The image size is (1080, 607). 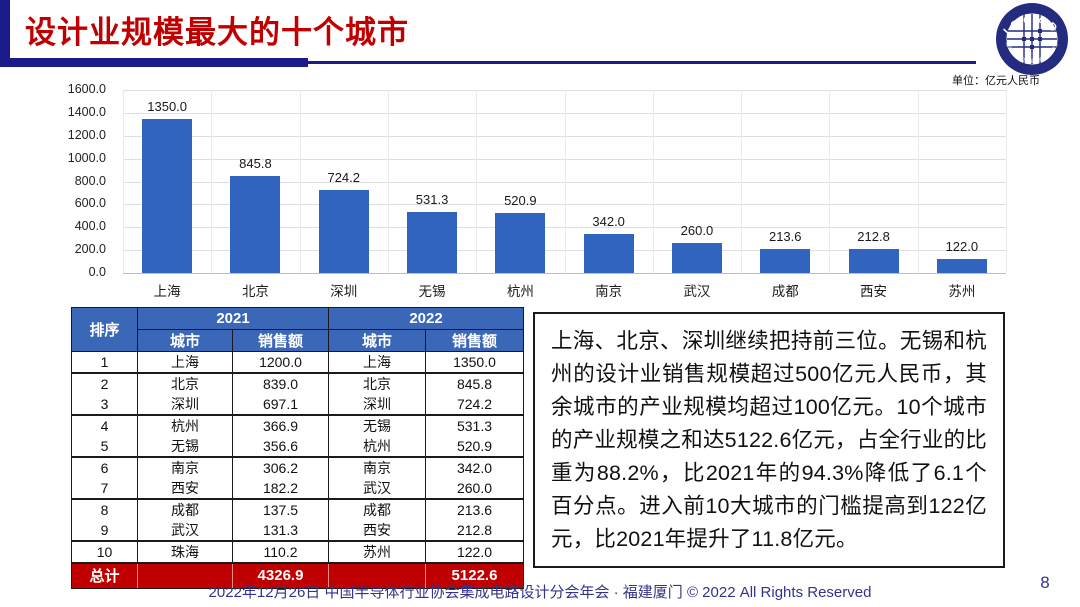 What do you see at coordinates (104, 575) in the screenshot?
I see `total-label: 总计` at bounding box center [104, 575].